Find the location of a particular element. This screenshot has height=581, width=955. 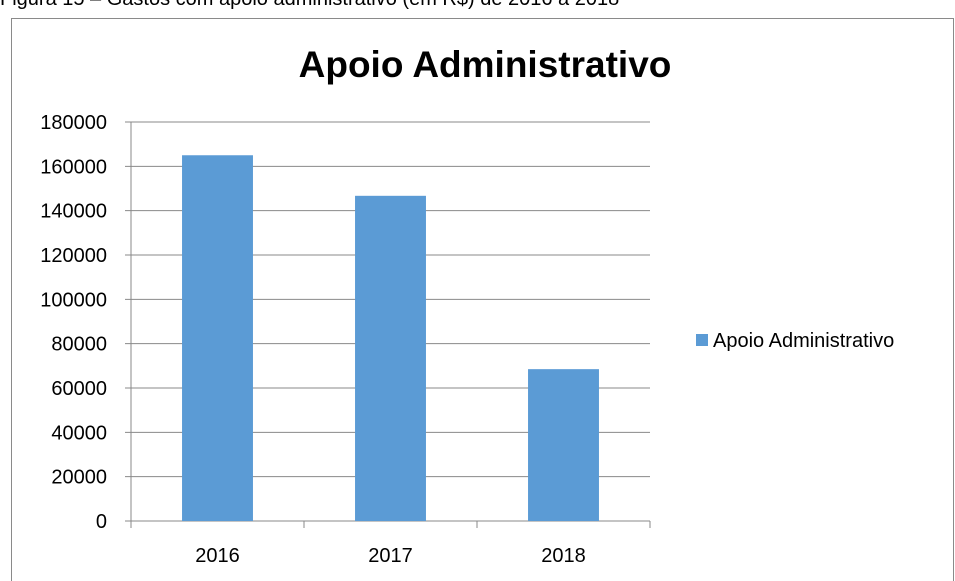

y-tick-label: 60000 is located at coordinates (79, 389).